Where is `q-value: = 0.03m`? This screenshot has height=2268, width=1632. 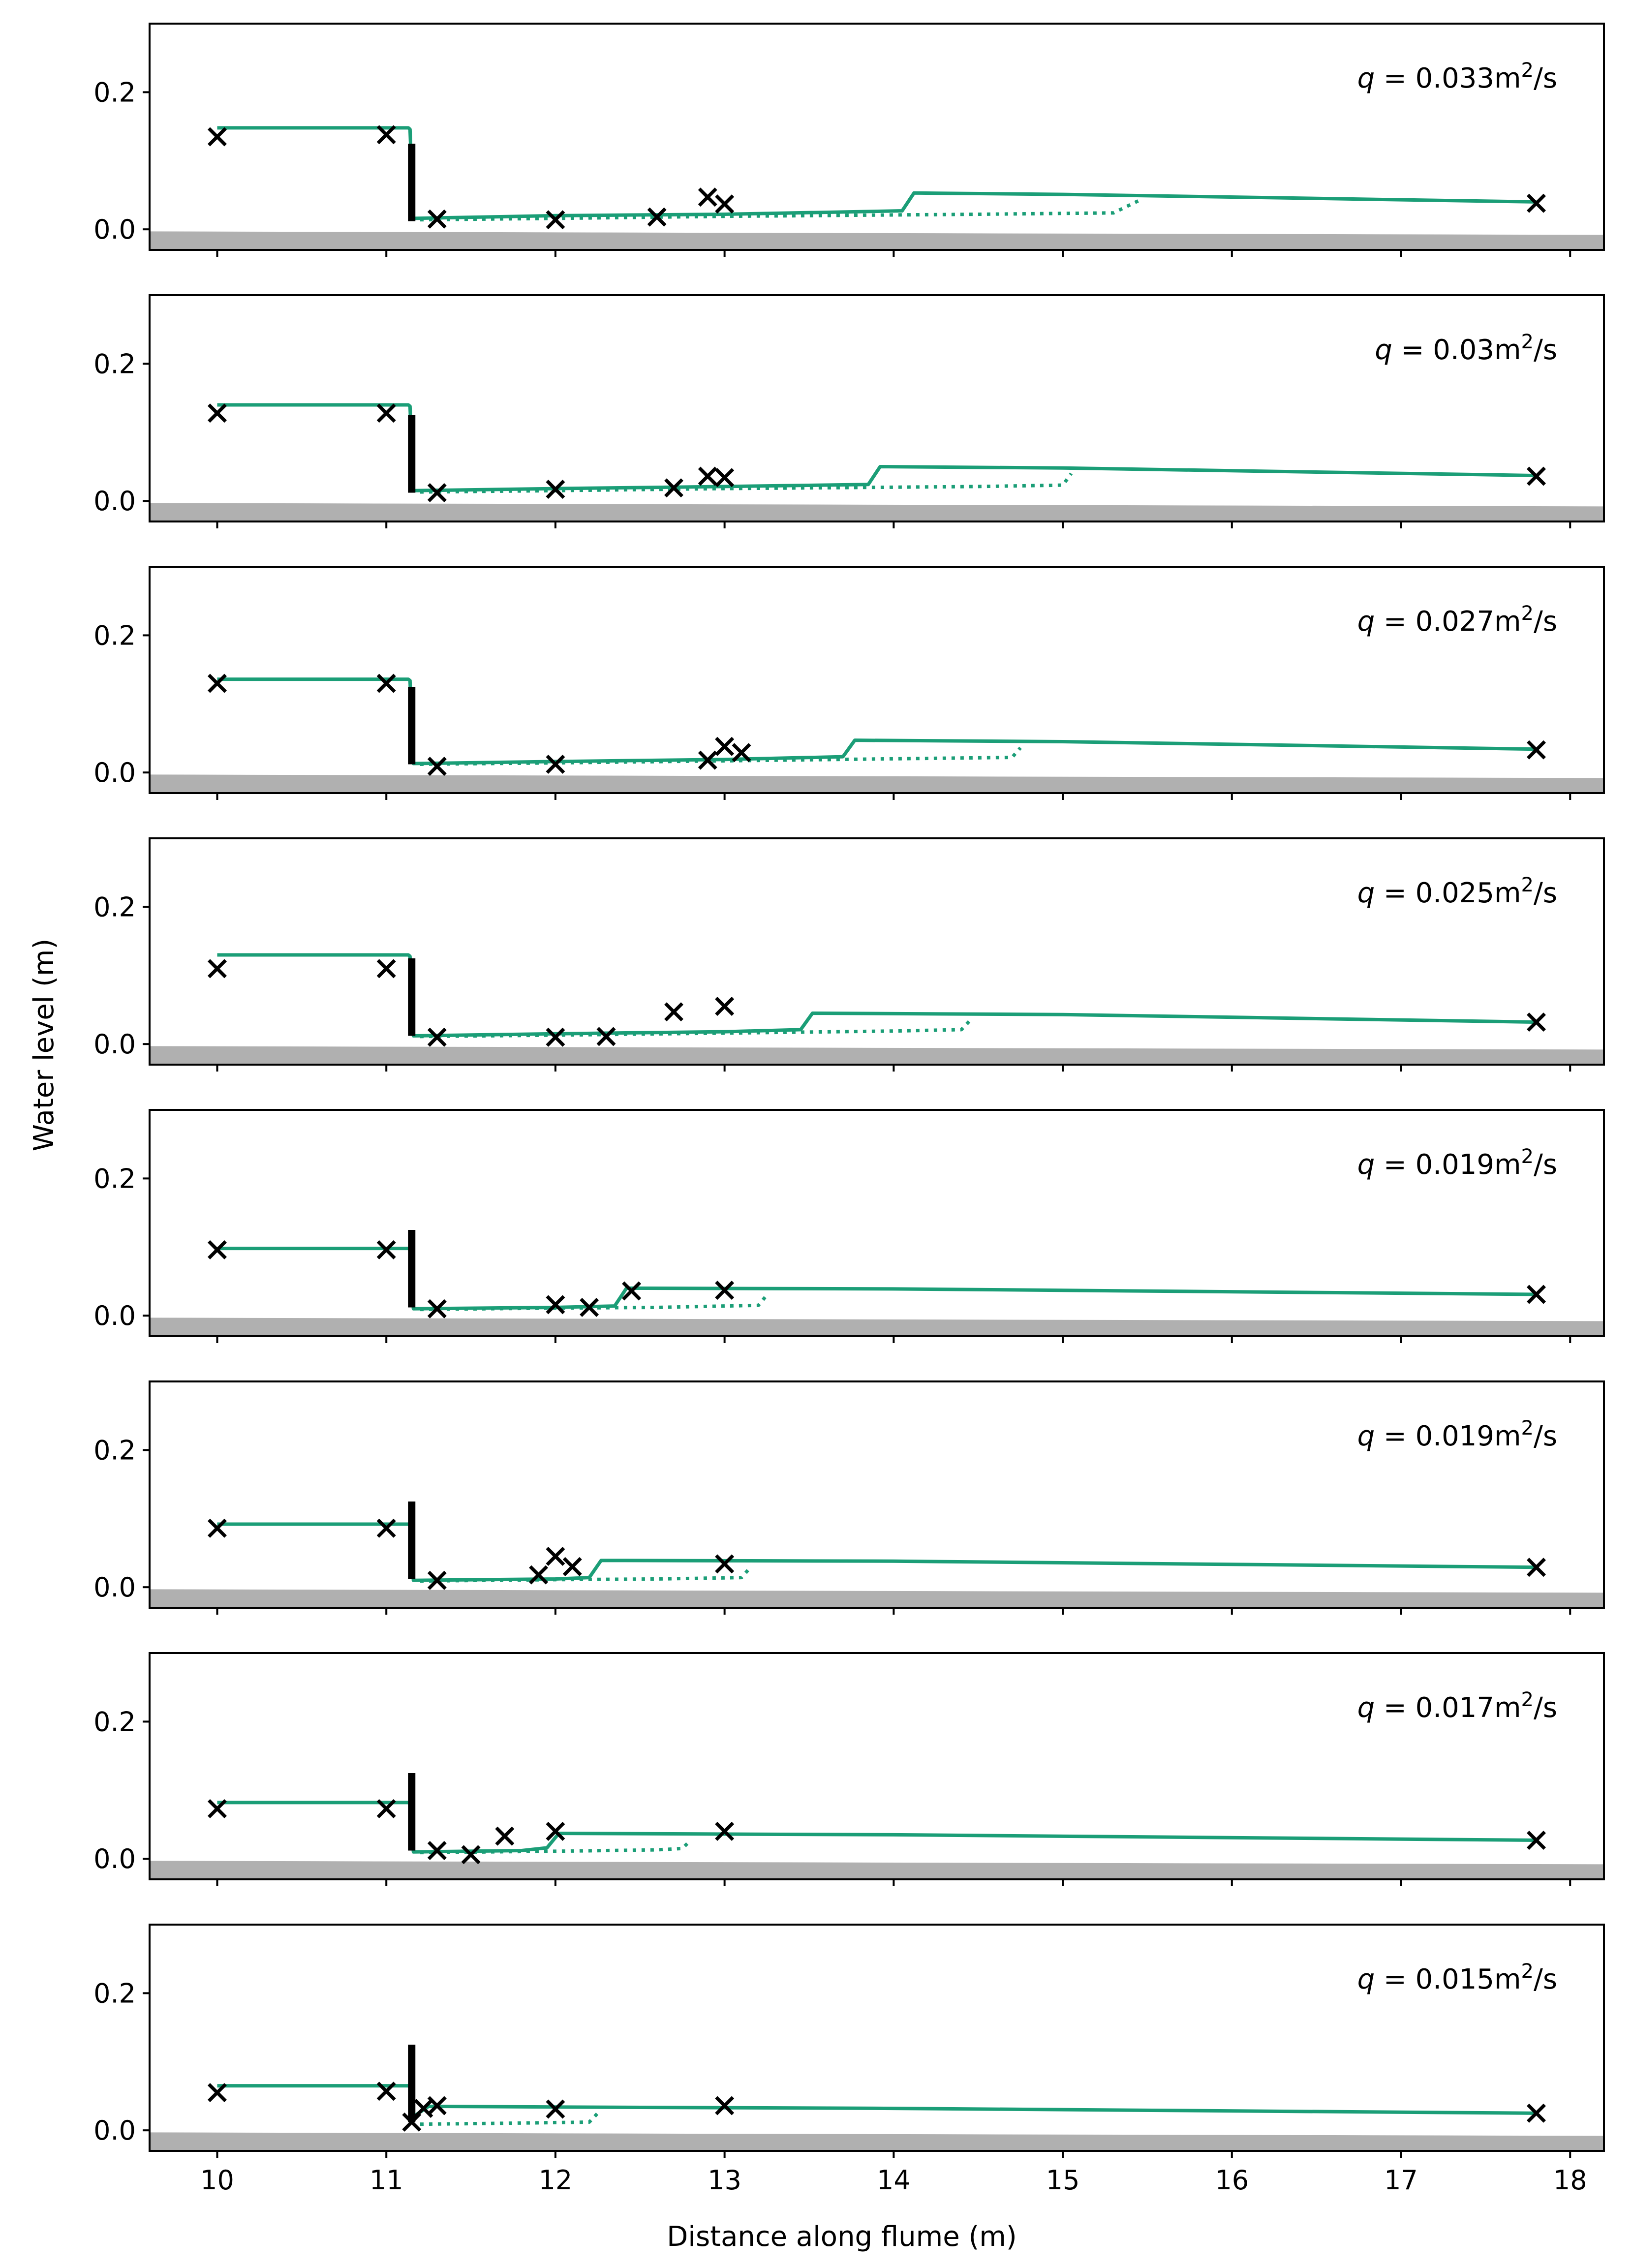
q-value: = 0.03m is located at coordinates (1457, 350).